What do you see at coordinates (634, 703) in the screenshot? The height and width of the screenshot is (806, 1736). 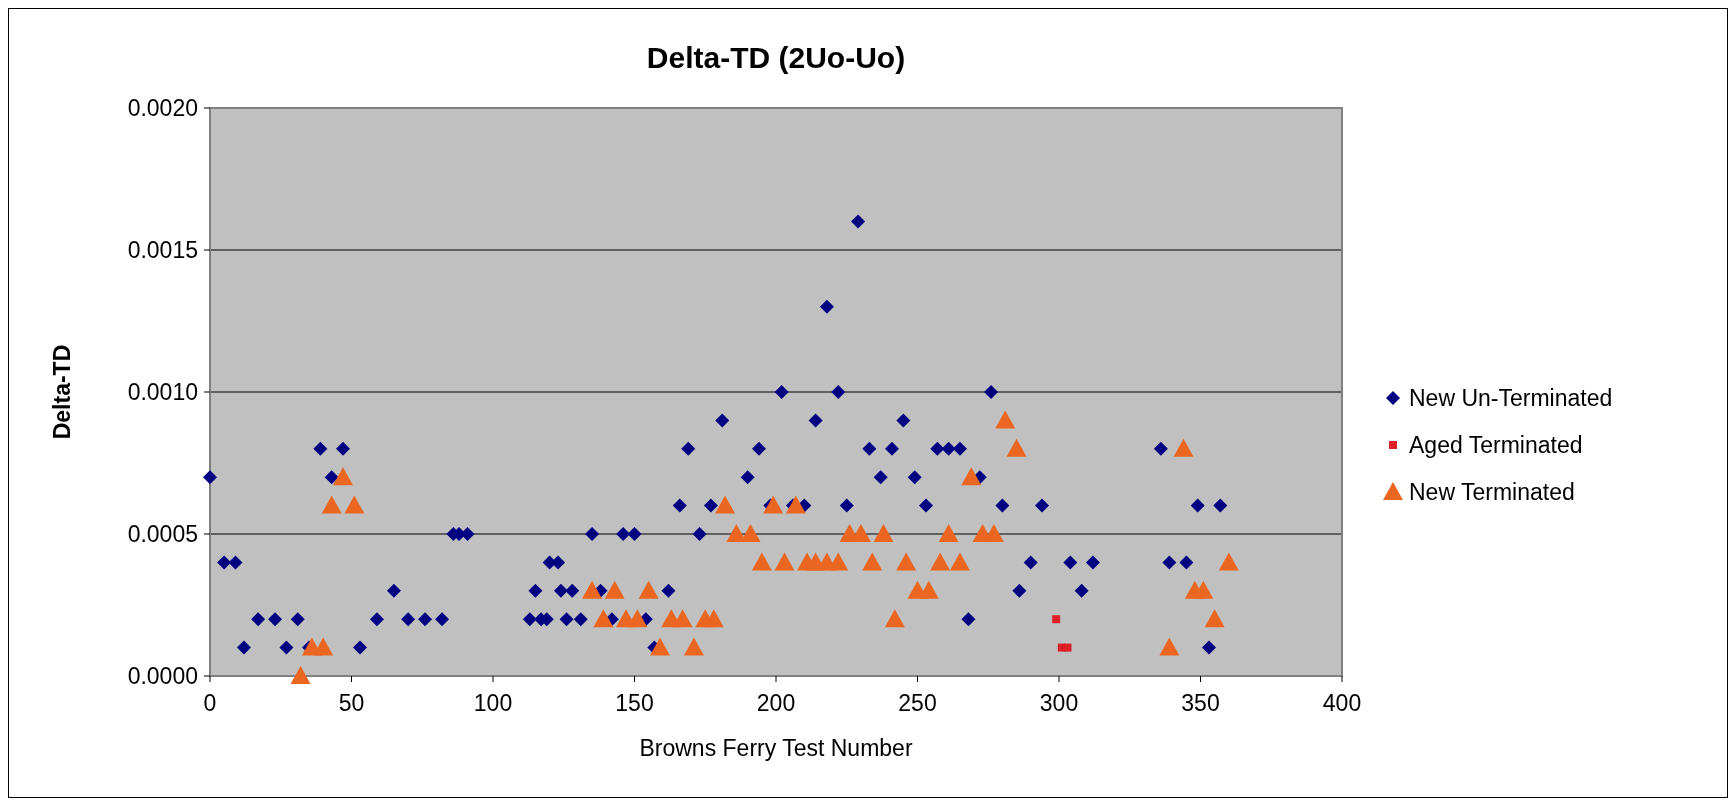 I see `x-tick-label: 150` at bounding box center [634, 703].